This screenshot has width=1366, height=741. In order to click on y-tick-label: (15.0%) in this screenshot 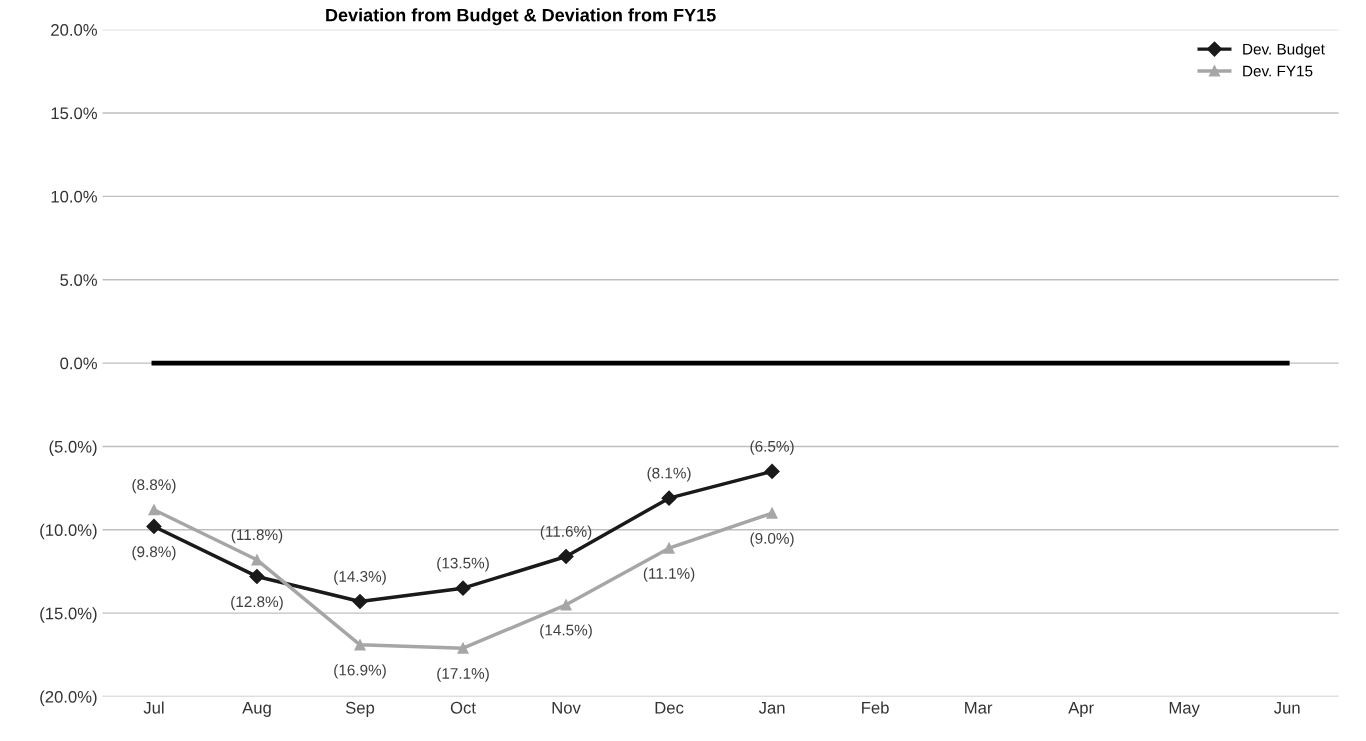, I will do `click(68, 615)`.